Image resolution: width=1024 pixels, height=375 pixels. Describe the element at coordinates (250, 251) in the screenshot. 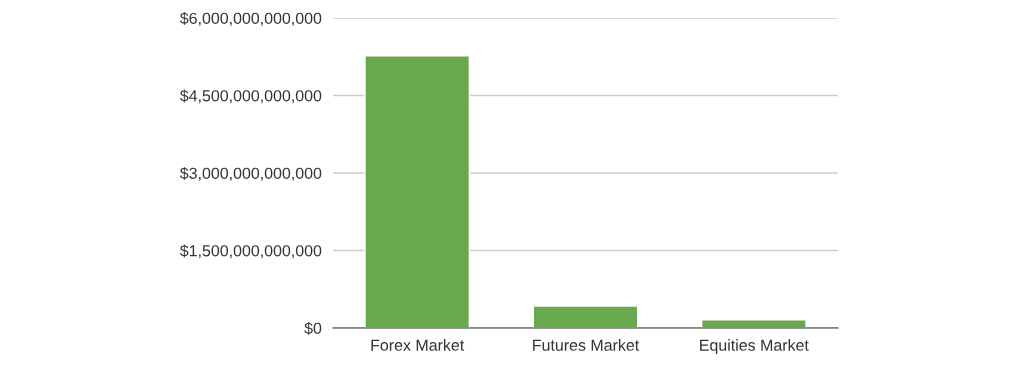

I see `y-tick-label: $1,500,000,000,000` at that location.